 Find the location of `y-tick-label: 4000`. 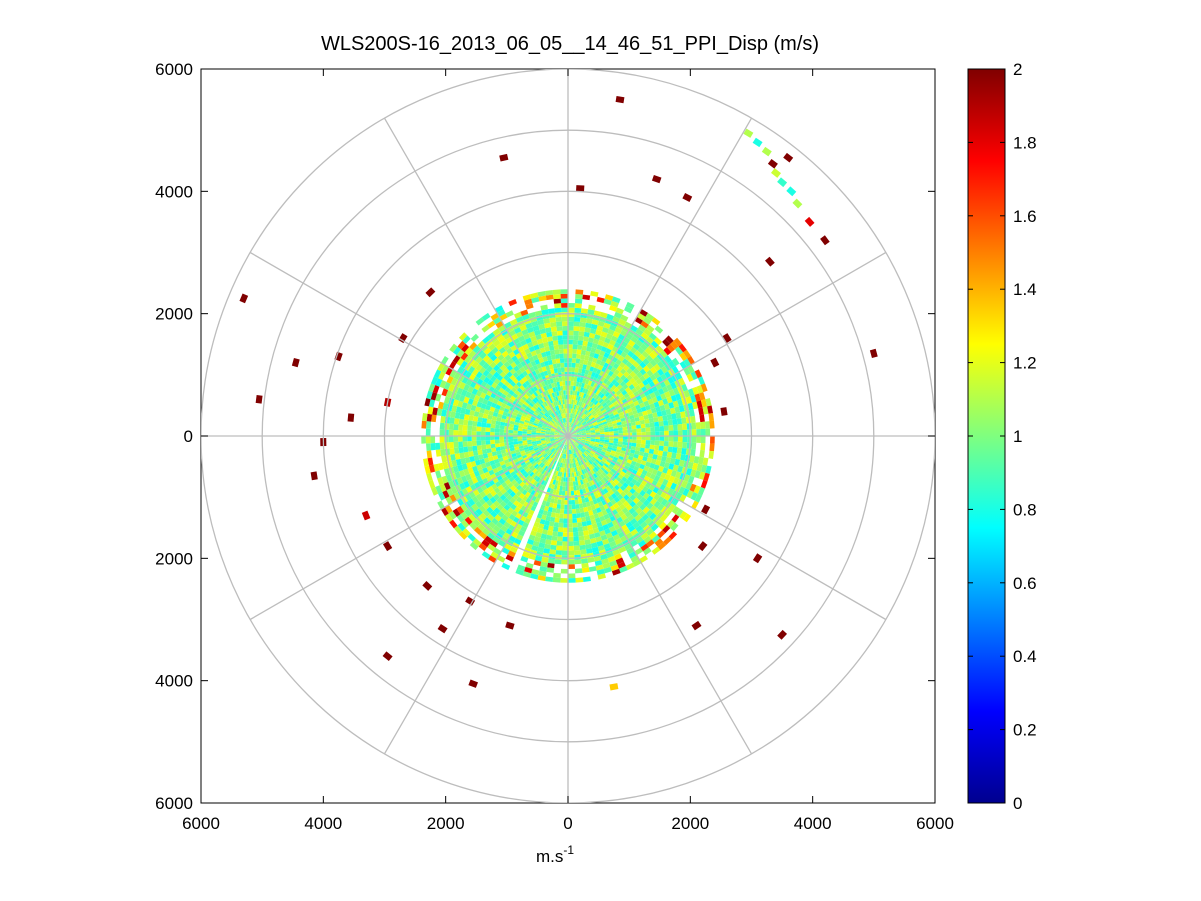

y-tick-label: 4000 is located at coordinates (174, 681).